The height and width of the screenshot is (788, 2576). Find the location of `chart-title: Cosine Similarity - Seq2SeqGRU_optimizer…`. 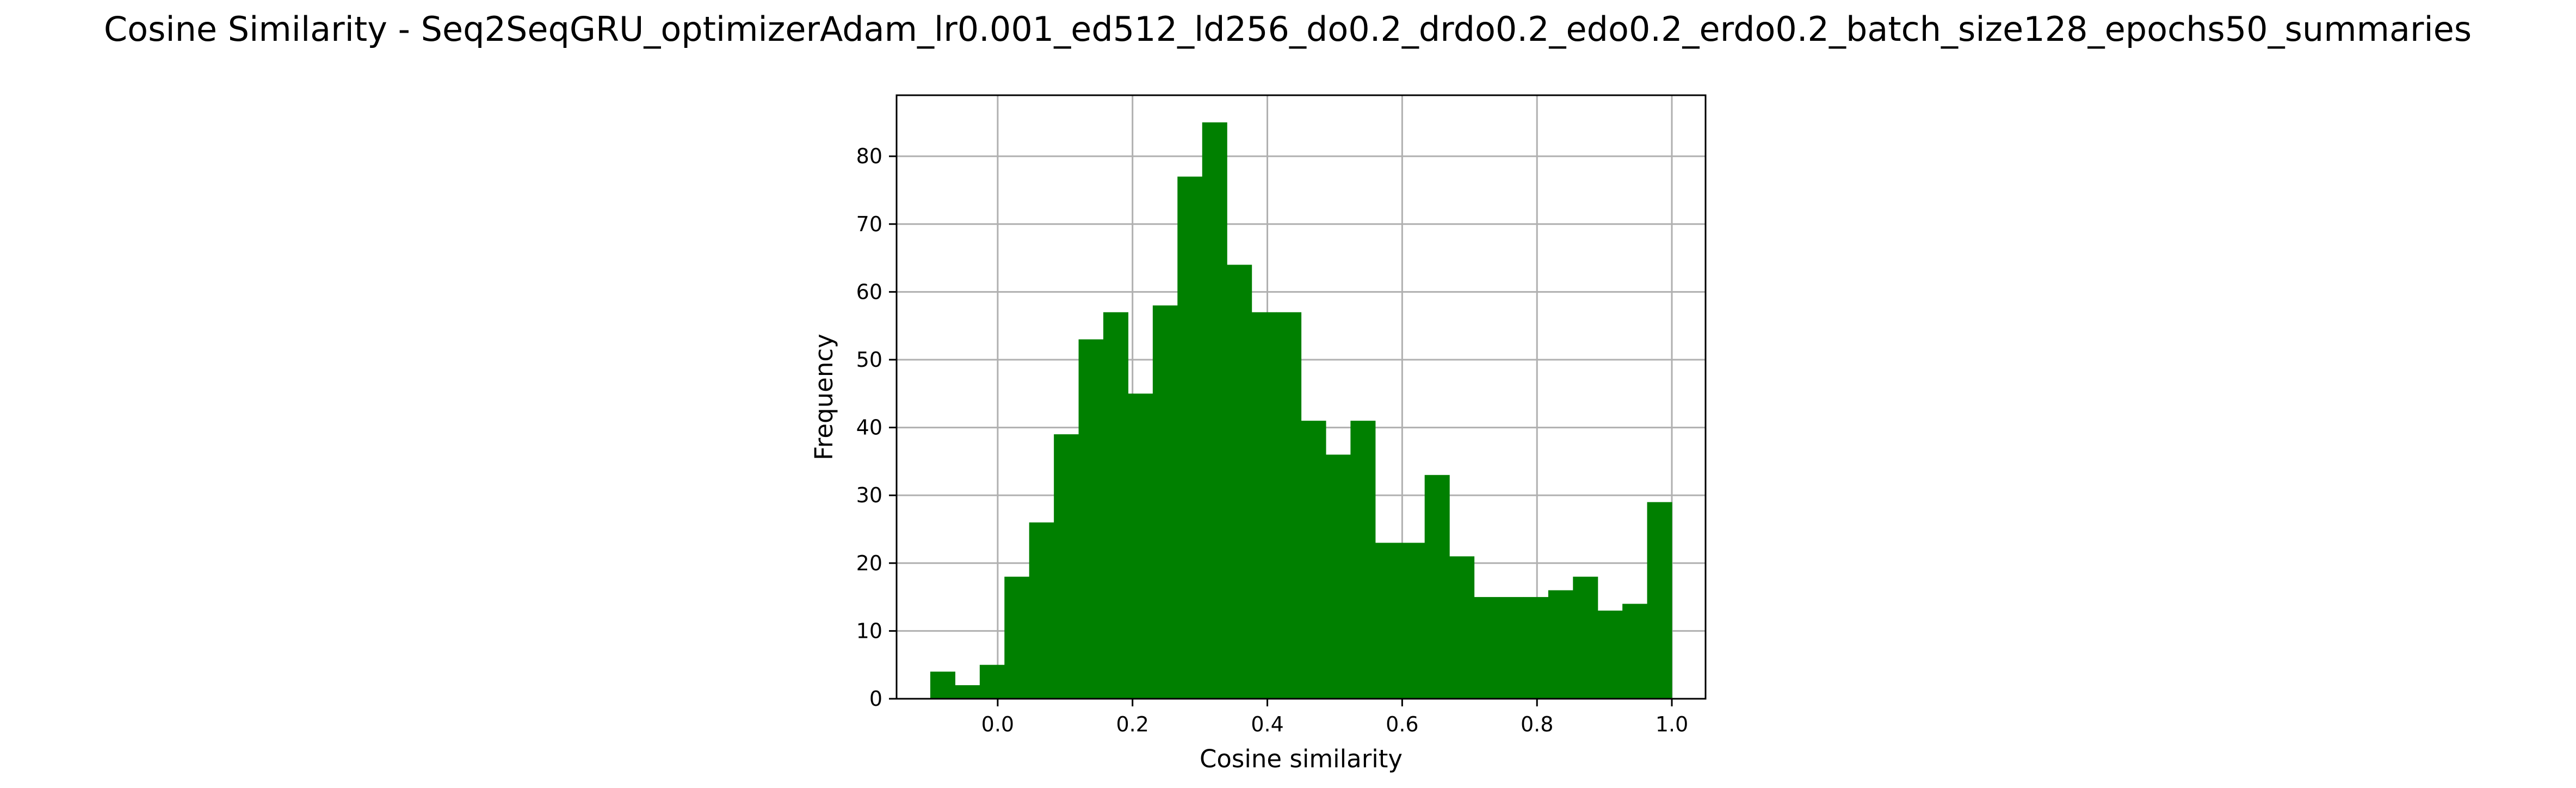

chart-title: Cosine Similarity - Seq2SeqGRU_optimizer… is located at coordinates (1288, 29).